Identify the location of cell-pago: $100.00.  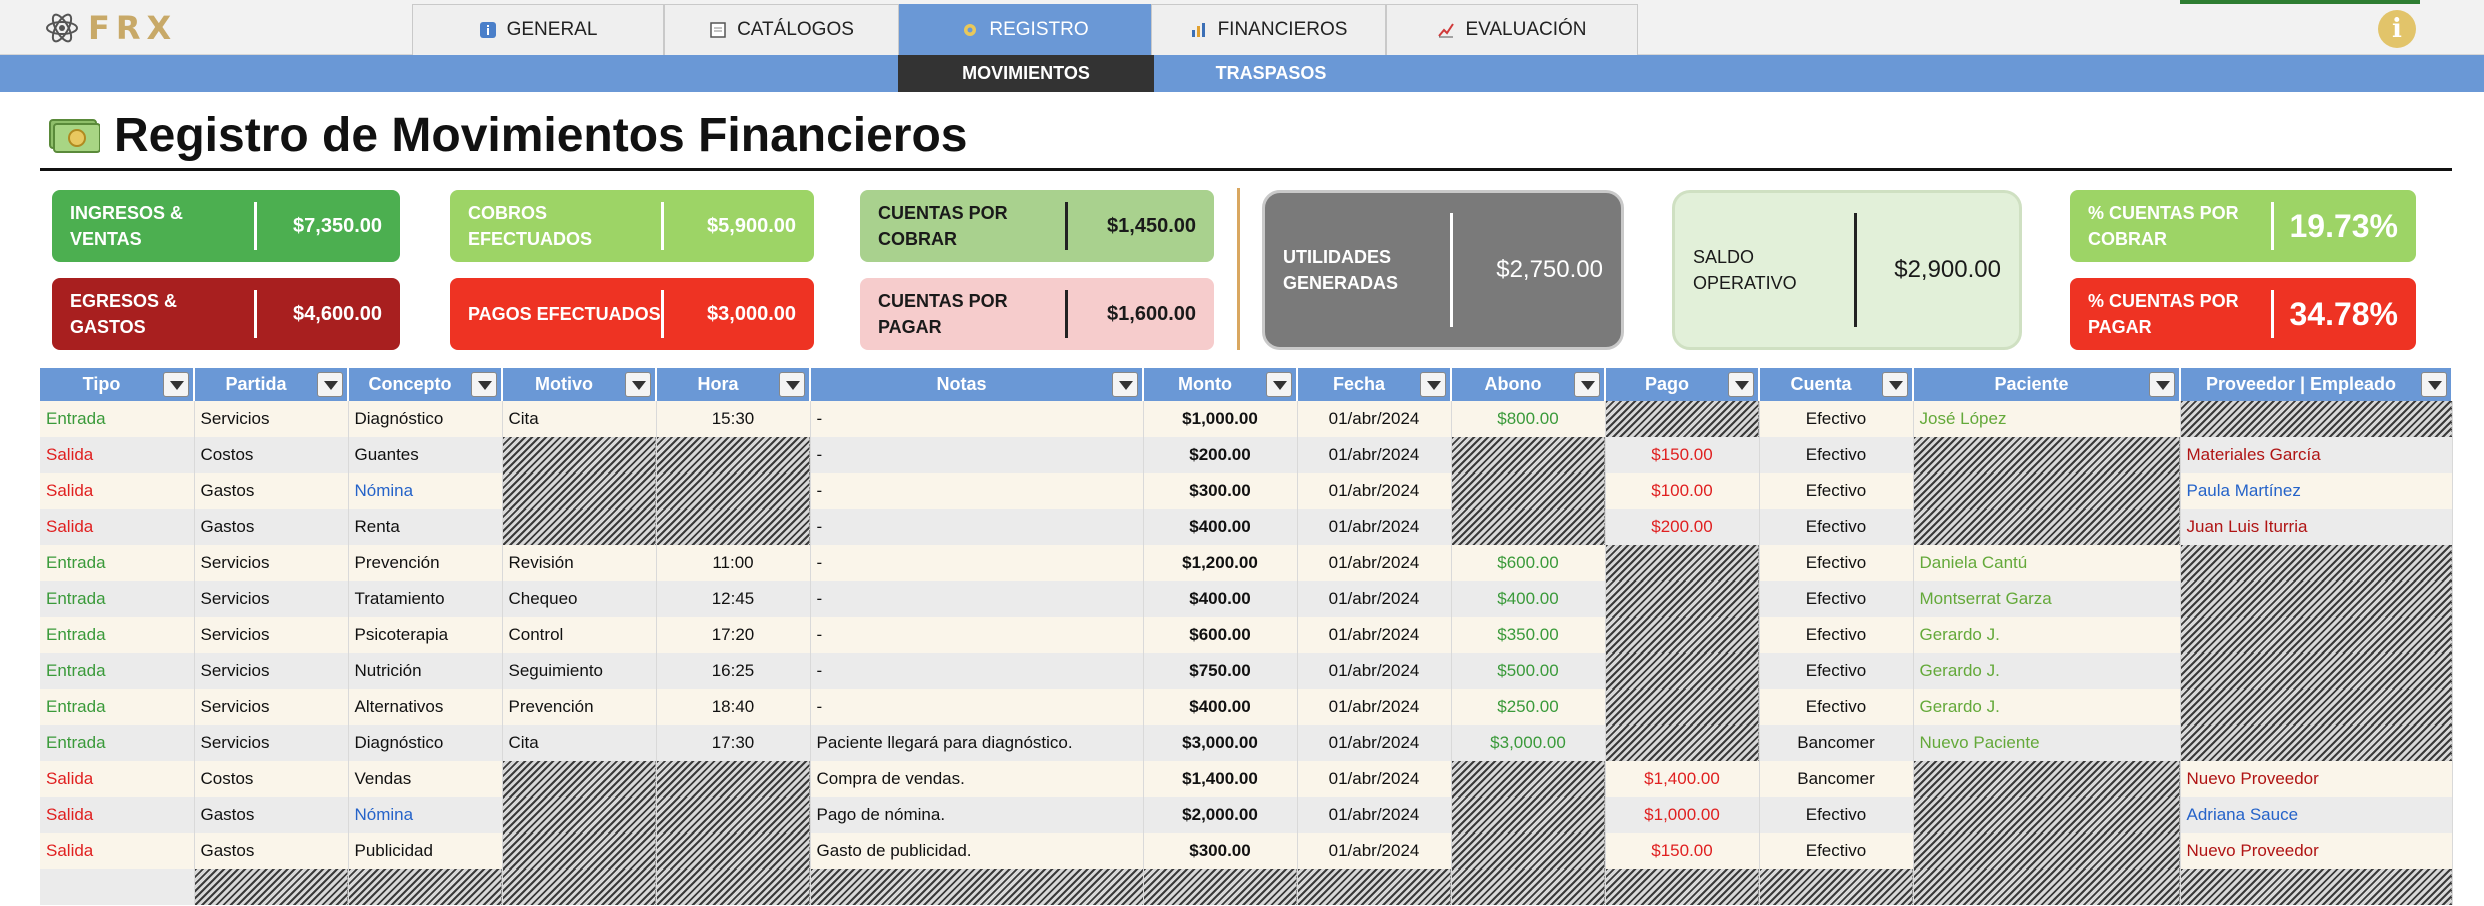
(1682, 491).